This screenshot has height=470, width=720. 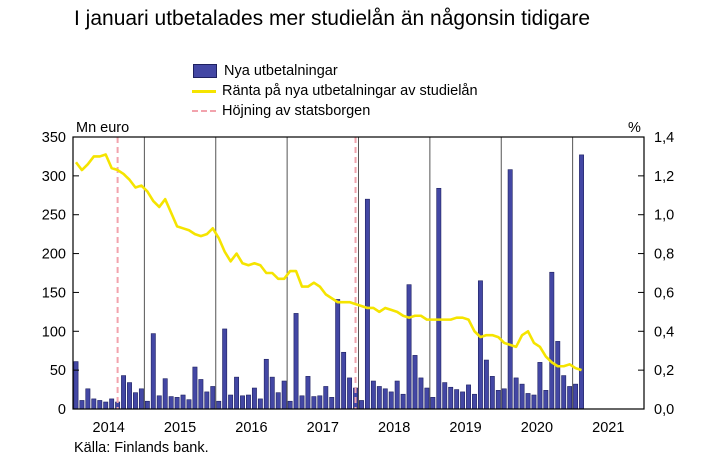 I want to click on legend-item-bars: Nya utbetalningar, so click(x=335, y=71).